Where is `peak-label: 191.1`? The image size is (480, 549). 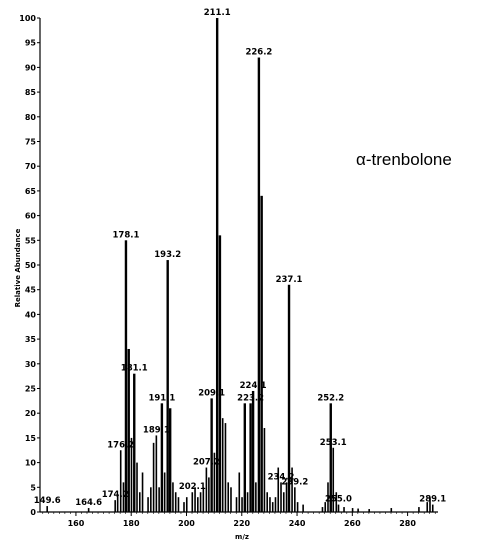
peak-label: 191.1 is located at coordinates (161, 398).